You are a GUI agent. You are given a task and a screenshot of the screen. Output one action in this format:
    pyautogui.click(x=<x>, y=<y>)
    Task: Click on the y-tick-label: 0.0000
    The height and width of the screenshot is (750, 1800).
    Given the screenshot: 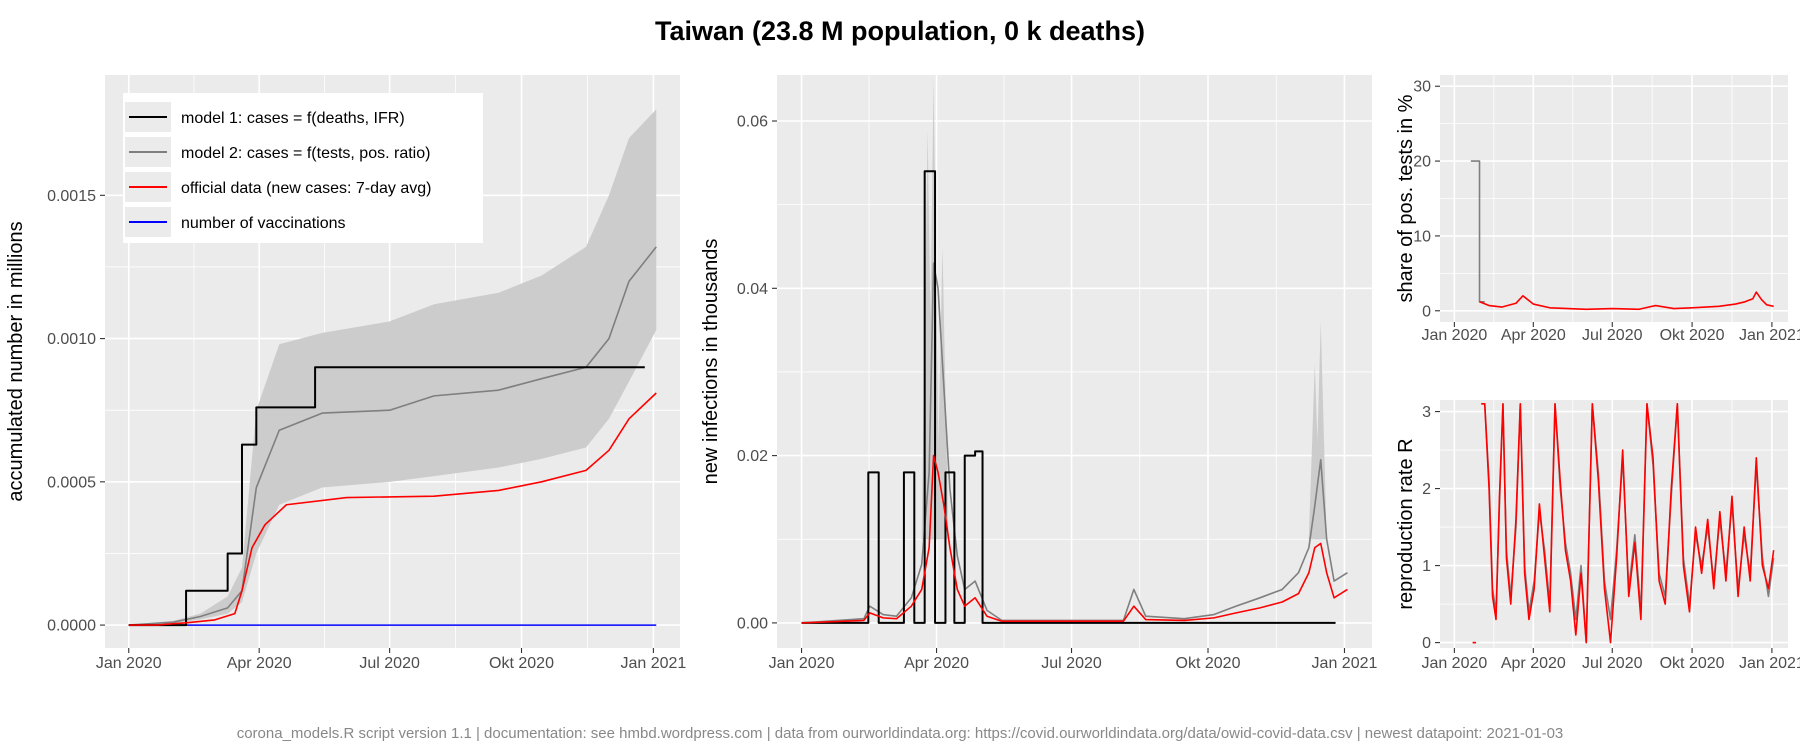 What is the action you would take?
    pyautogui.click(x=71, y=626)
    